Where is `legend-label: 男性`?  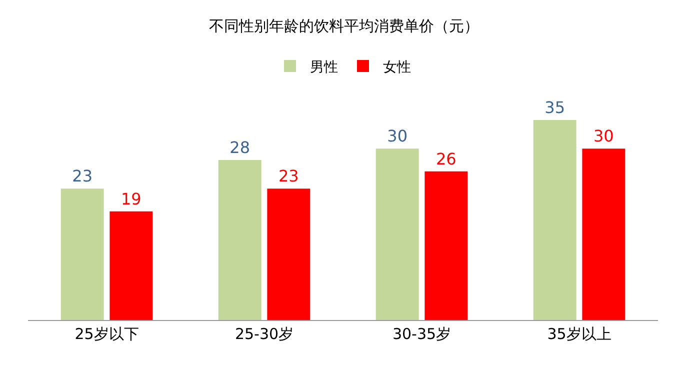 legend-label: 男性 is located at coordinates (324, 67).